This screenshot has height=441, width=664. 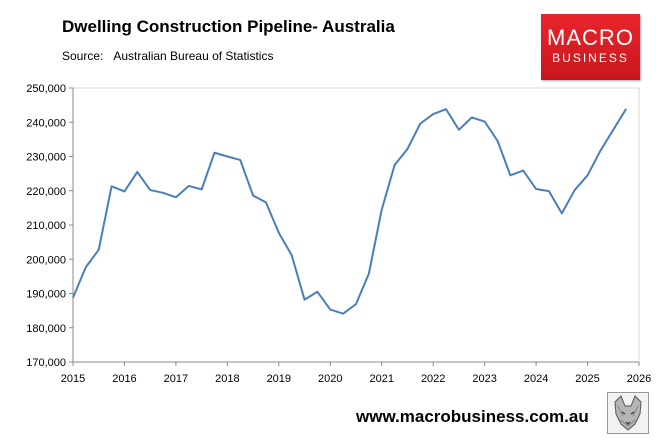 What do you see at coordinates (46, 363) in the screenshot?
I see `y-tick-label: 170,000` at bounding box center [46, 363].